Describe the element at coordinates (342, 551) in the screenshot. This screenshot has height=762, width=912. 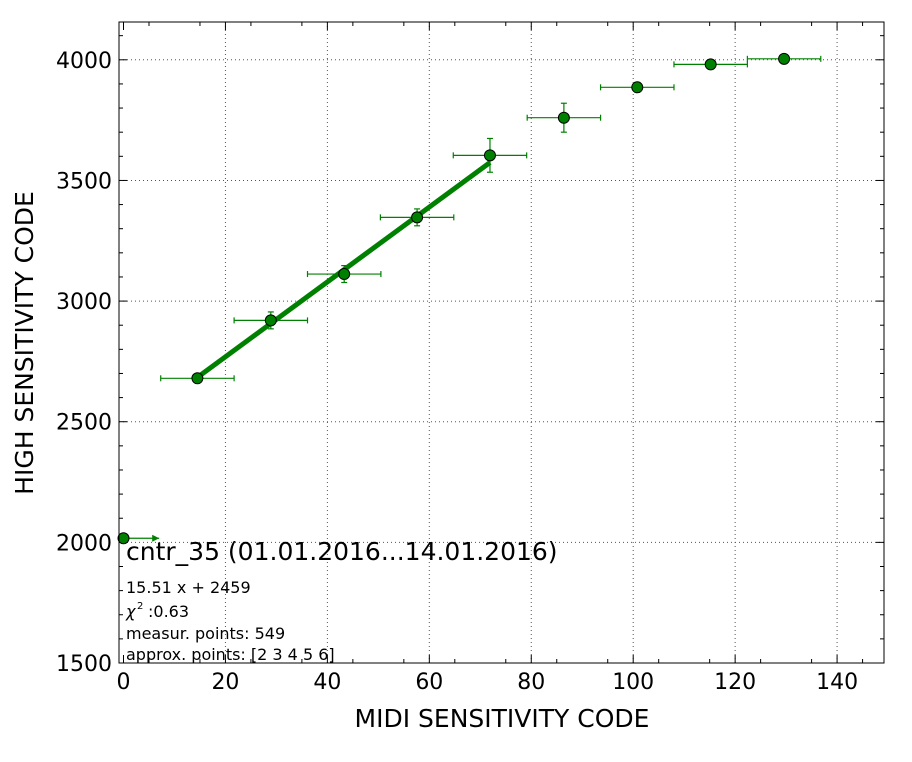
I see `annotation-label: cntr_35 (01.01.2016...14.01.2016)` at that location.